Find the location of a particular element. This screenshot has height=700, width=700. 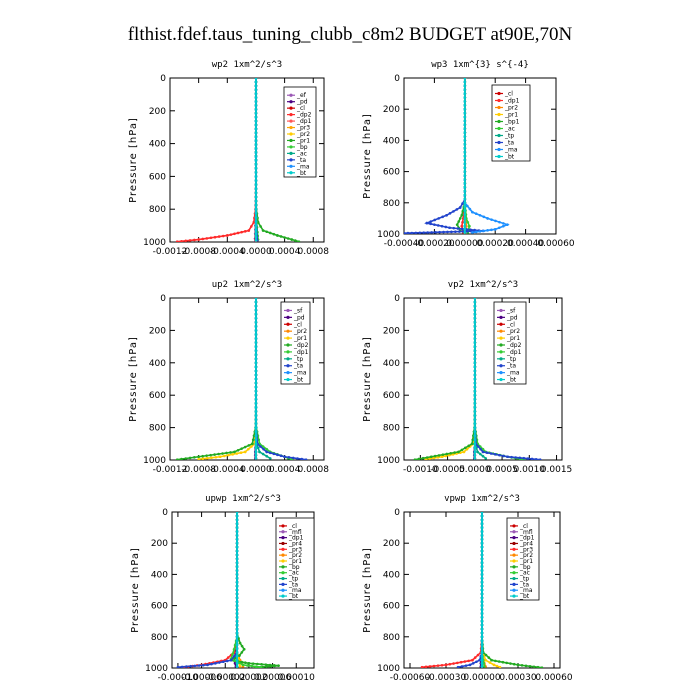

legend-label: _pr4 is located at coordinates (295, 543).